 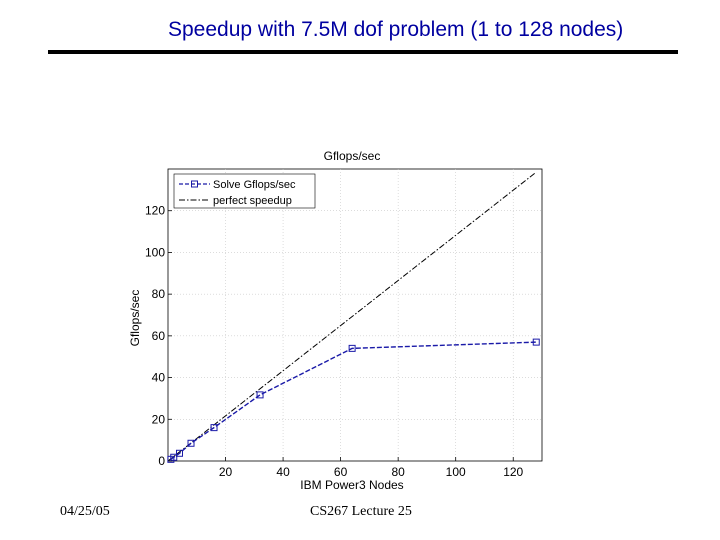 I want to click on x-tick-label: 20, so click(x=226, y=472).